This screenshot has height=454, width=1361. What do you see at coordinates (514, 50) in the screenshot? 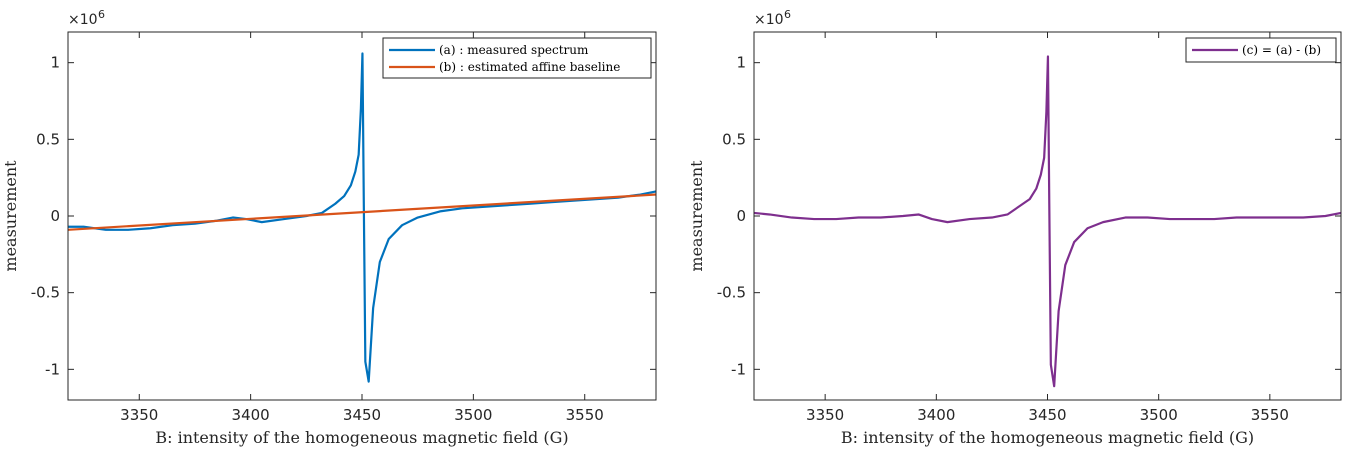
I see `legend-label-1: (a) : measured spectrum` at bounding box center [514, 50].